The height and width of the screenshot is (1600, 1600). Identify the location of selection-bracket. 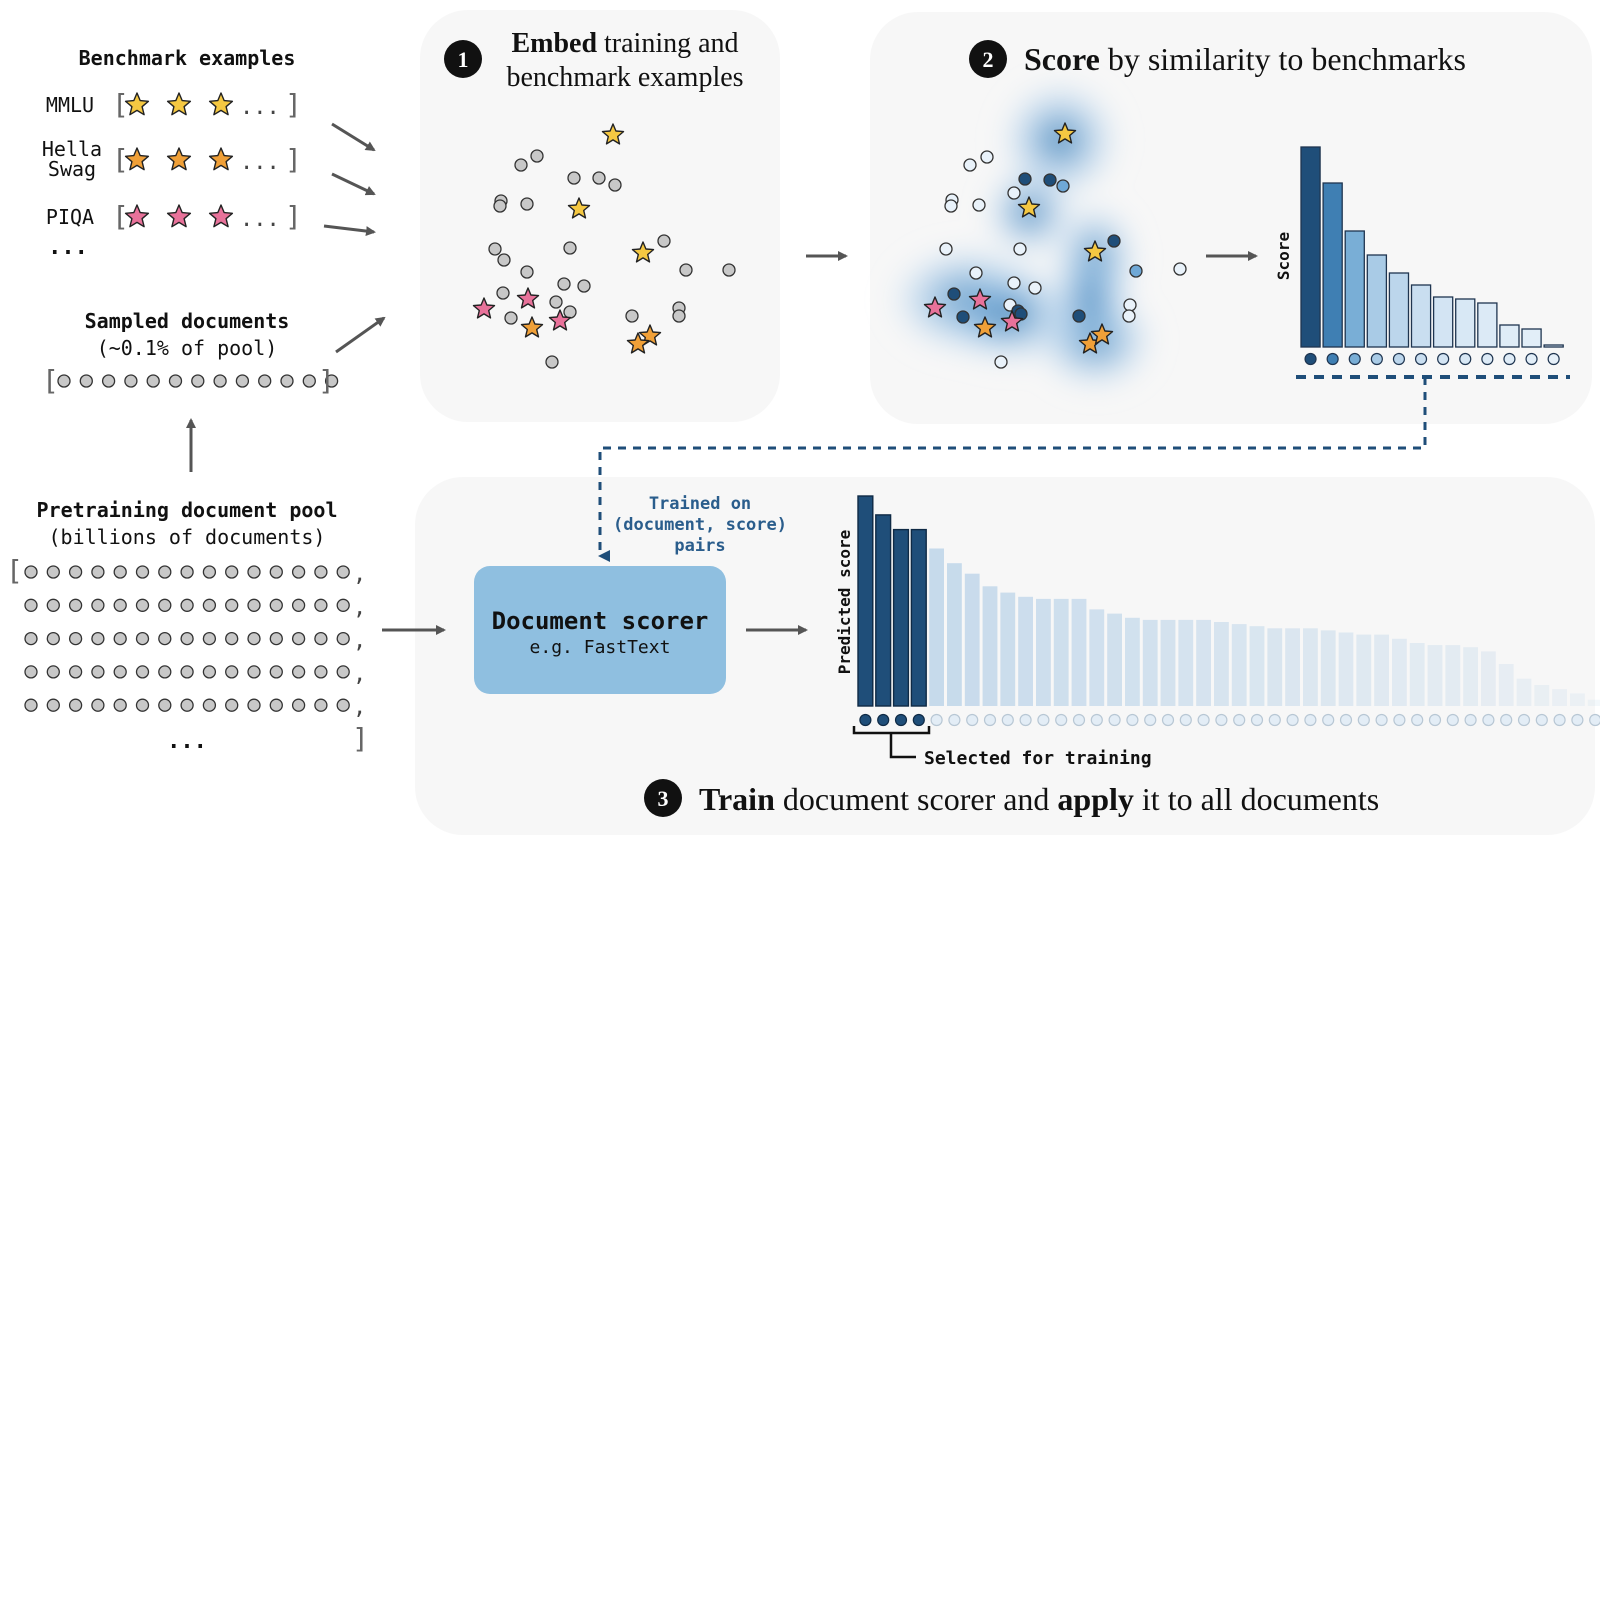
(891, 742).